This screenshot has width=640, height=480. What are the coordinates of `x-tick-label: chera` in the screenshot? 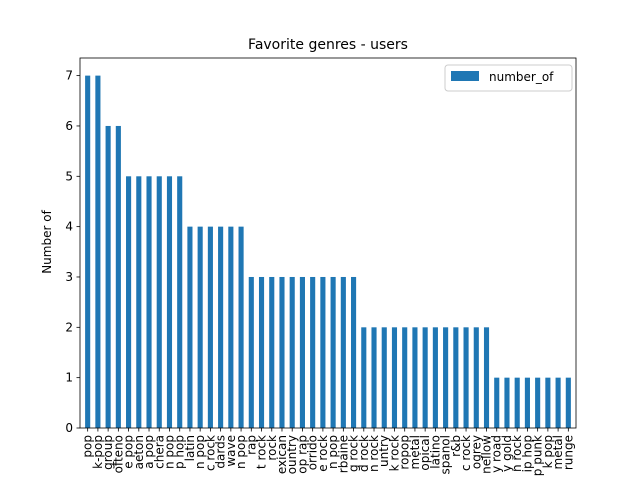 It's located at (159, 452).